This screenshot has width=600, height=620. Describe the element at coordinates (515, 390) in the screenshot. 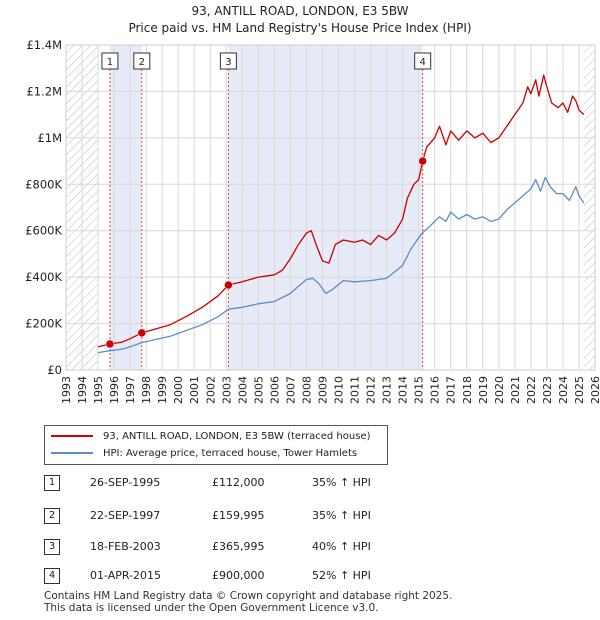

I see `x-tick-label: 2021` at that location.